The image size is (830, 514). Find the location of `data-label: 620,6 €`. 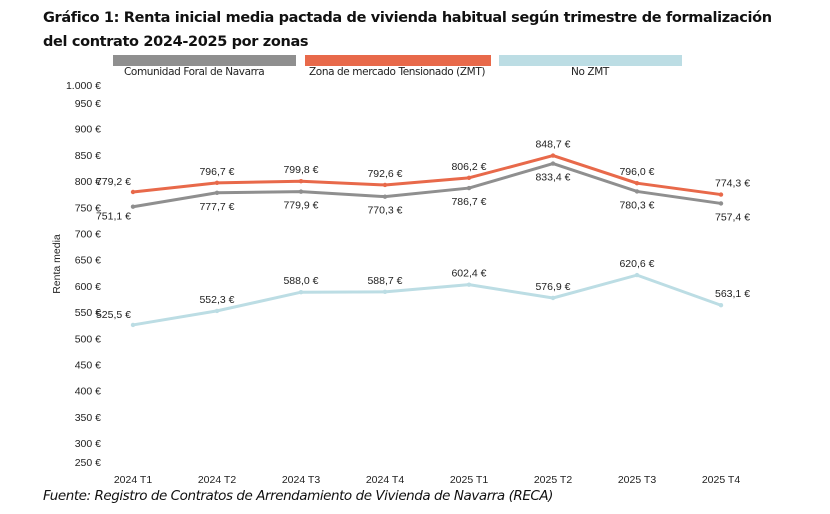

data-label: 620,6 € is located at coordinates (636, 264).